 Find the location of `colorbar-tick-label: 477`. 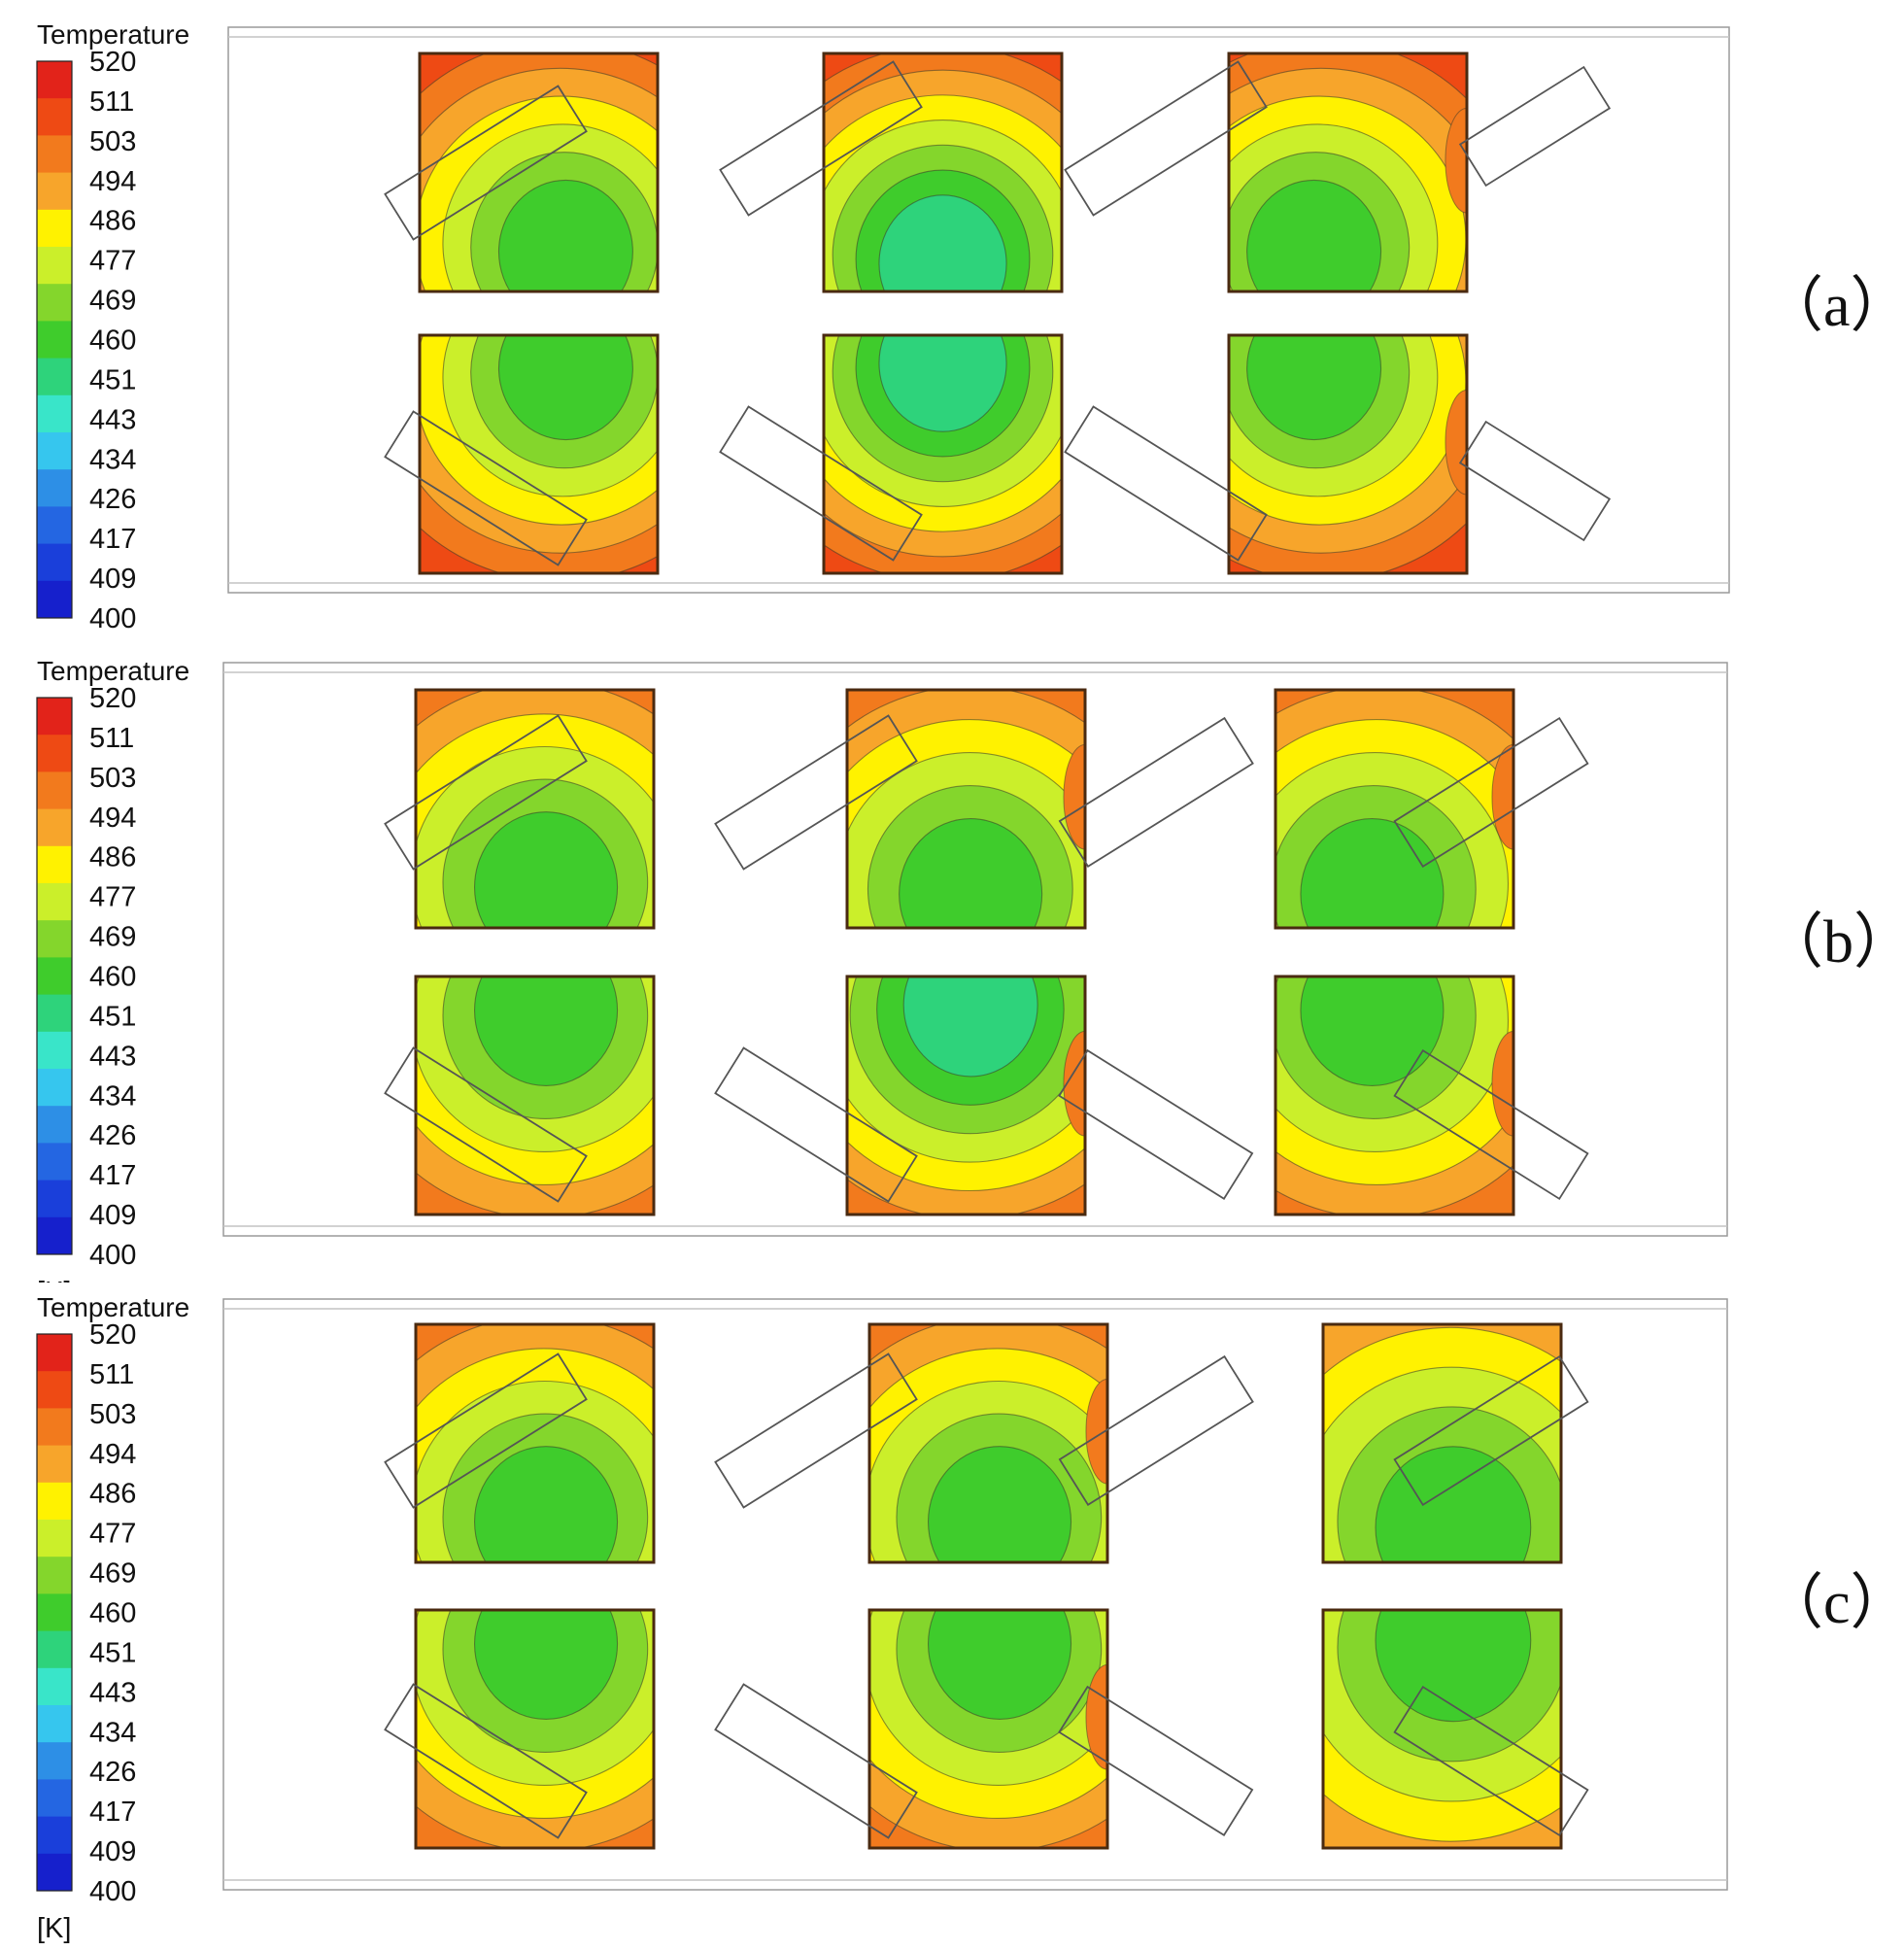

colorbar-tick-label: 477 is located at coordinates (112, 261).